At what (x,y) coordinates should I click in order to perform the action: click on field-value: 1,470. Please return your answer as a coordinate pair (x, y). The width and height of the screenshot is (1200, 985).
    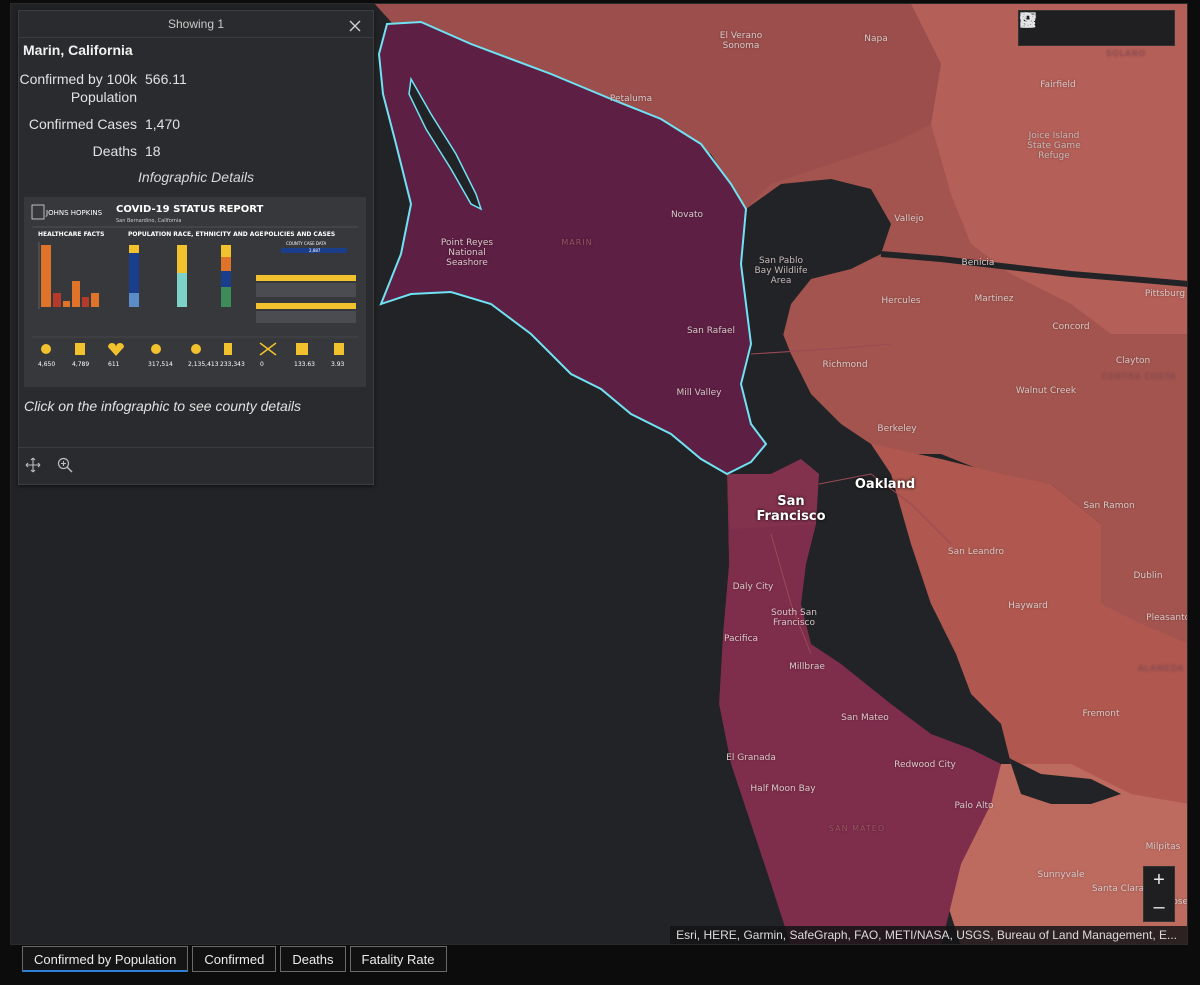
    Looking at the image, I should click on (163, 124).